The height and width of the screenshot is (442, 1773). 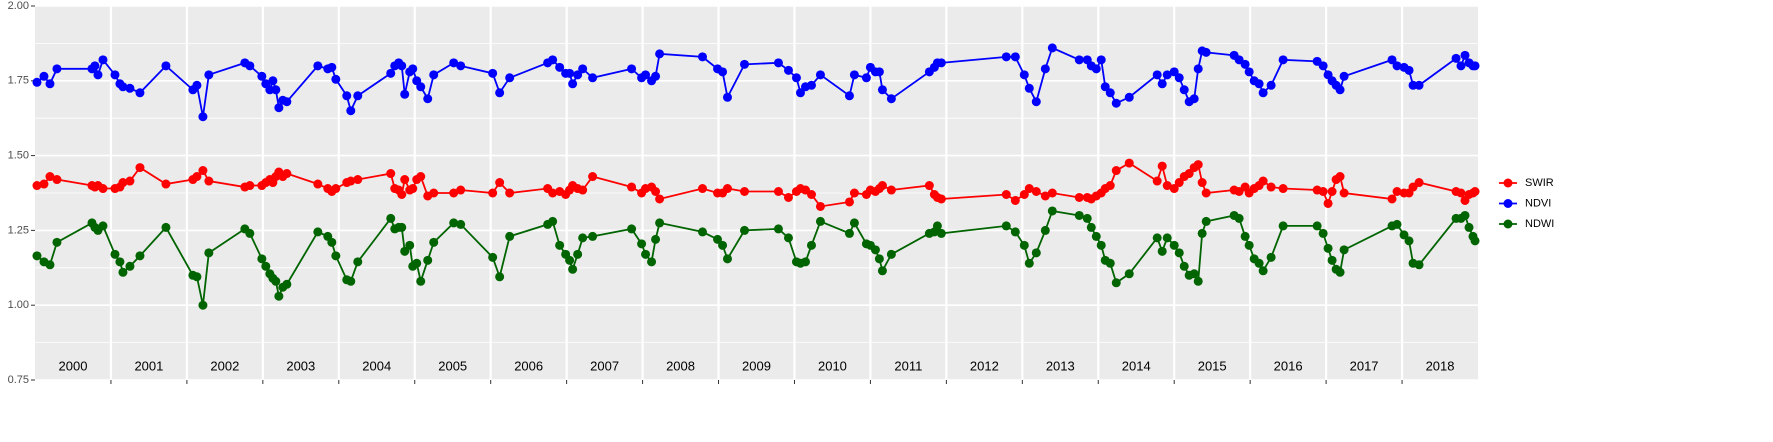 I want to click on legend-label: NDWI, so click(x=1539, y=224).